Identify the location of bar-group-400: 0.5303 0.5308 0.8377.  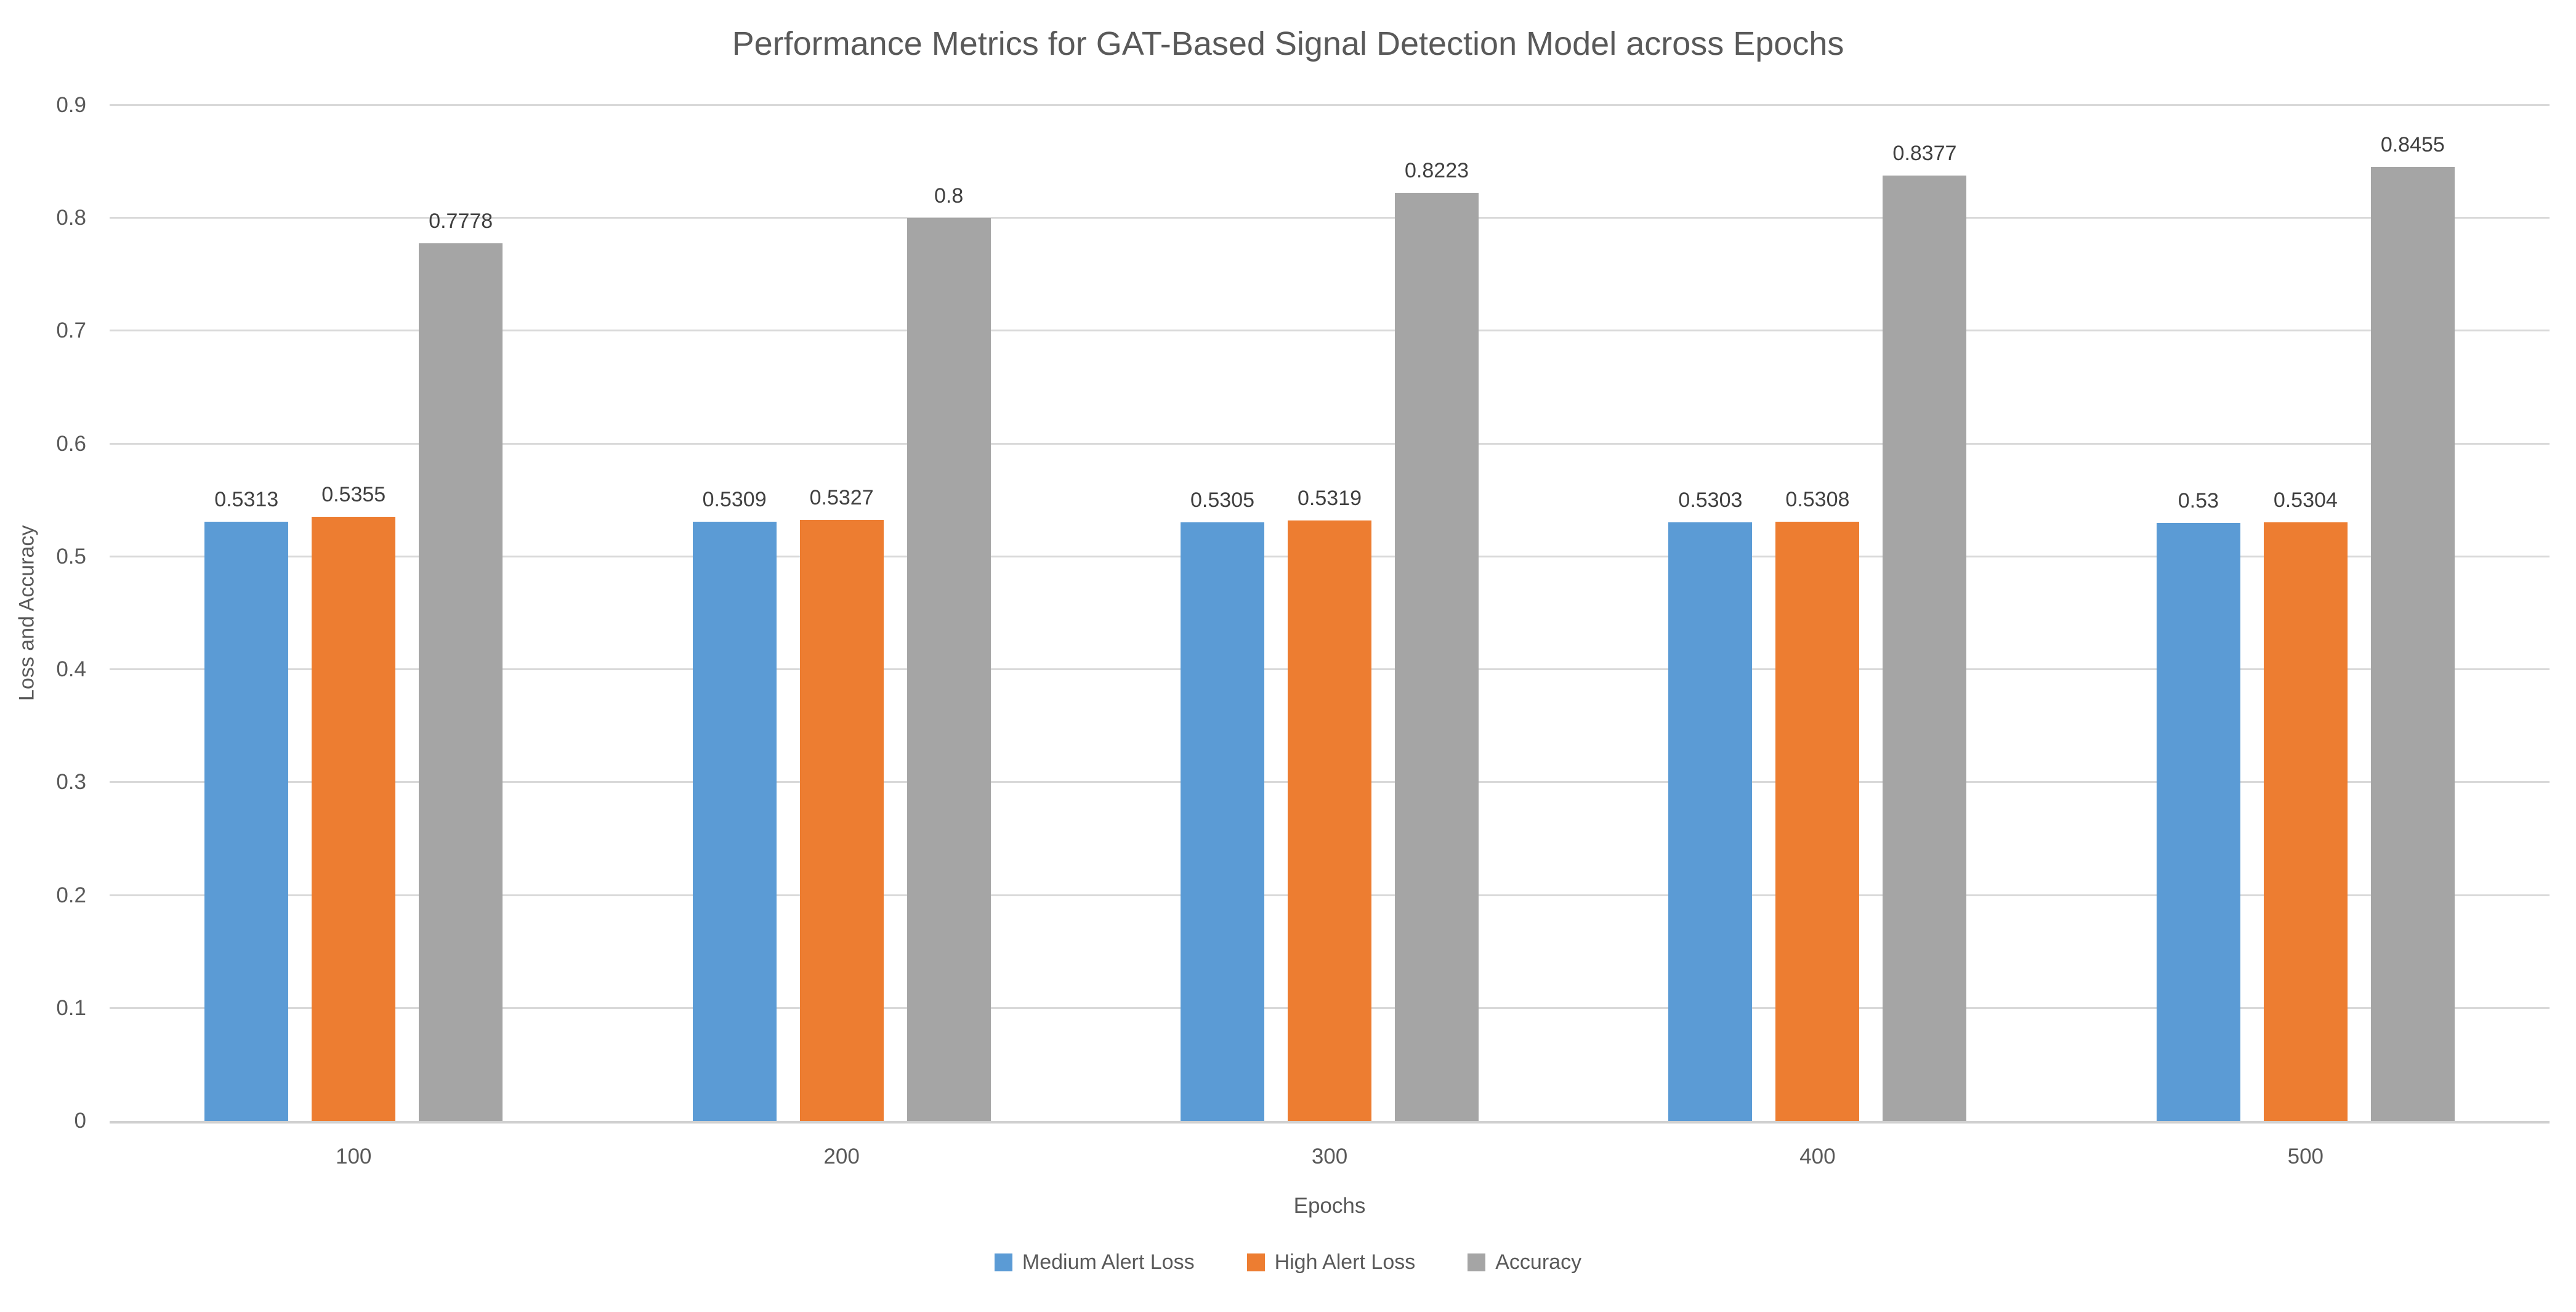
(1817, 613).